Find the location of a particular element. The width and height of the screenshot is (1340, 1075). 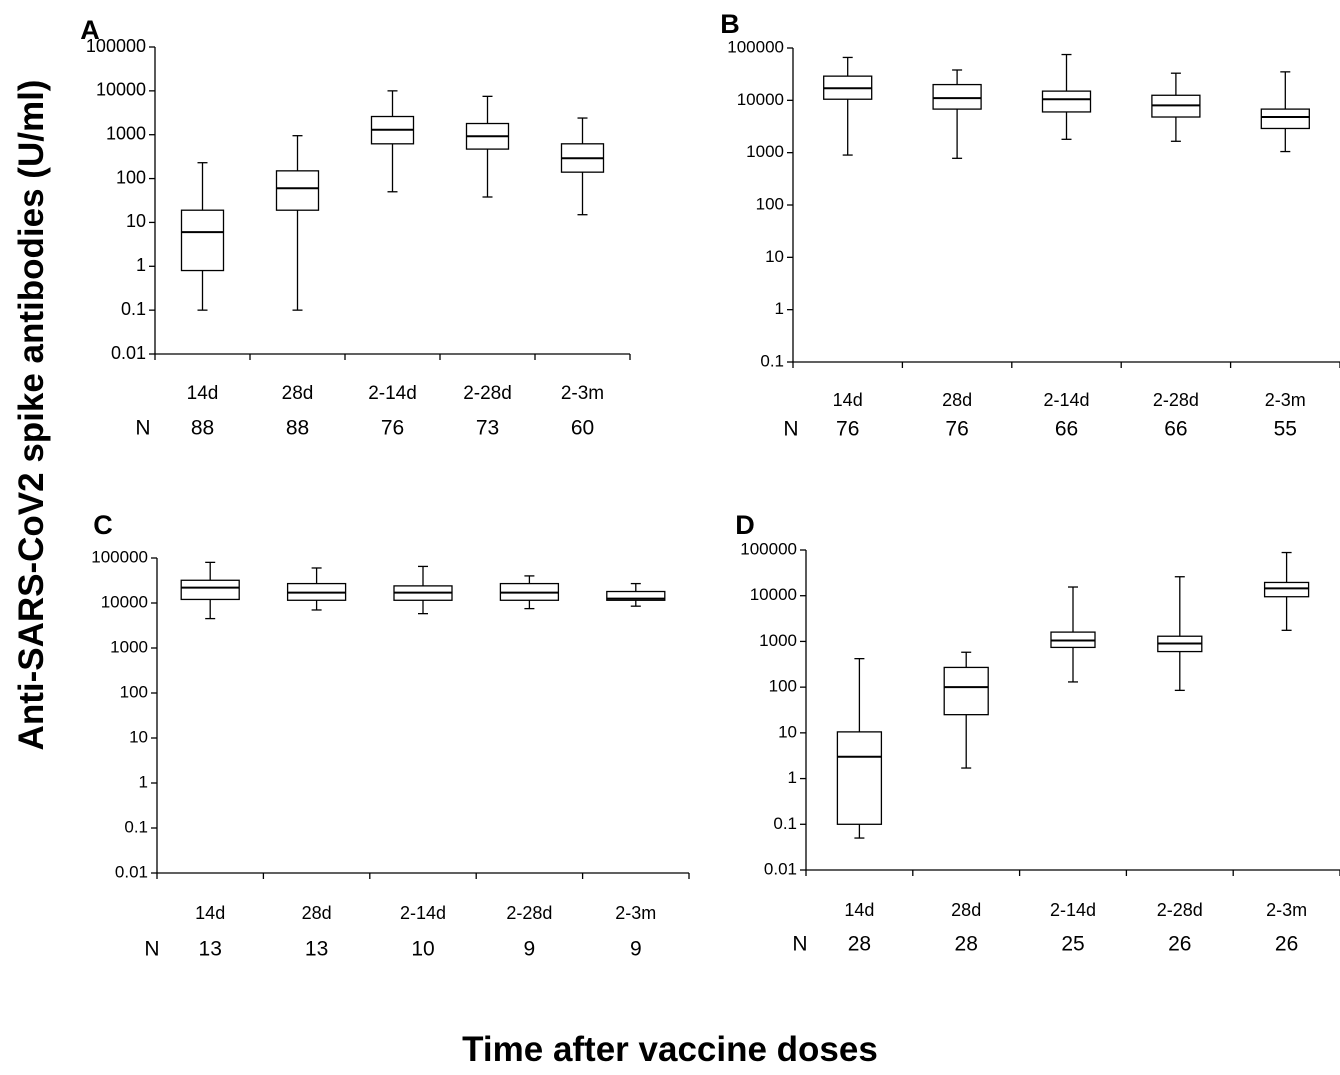

panel-letter: C is located at coordinates (103, 525).